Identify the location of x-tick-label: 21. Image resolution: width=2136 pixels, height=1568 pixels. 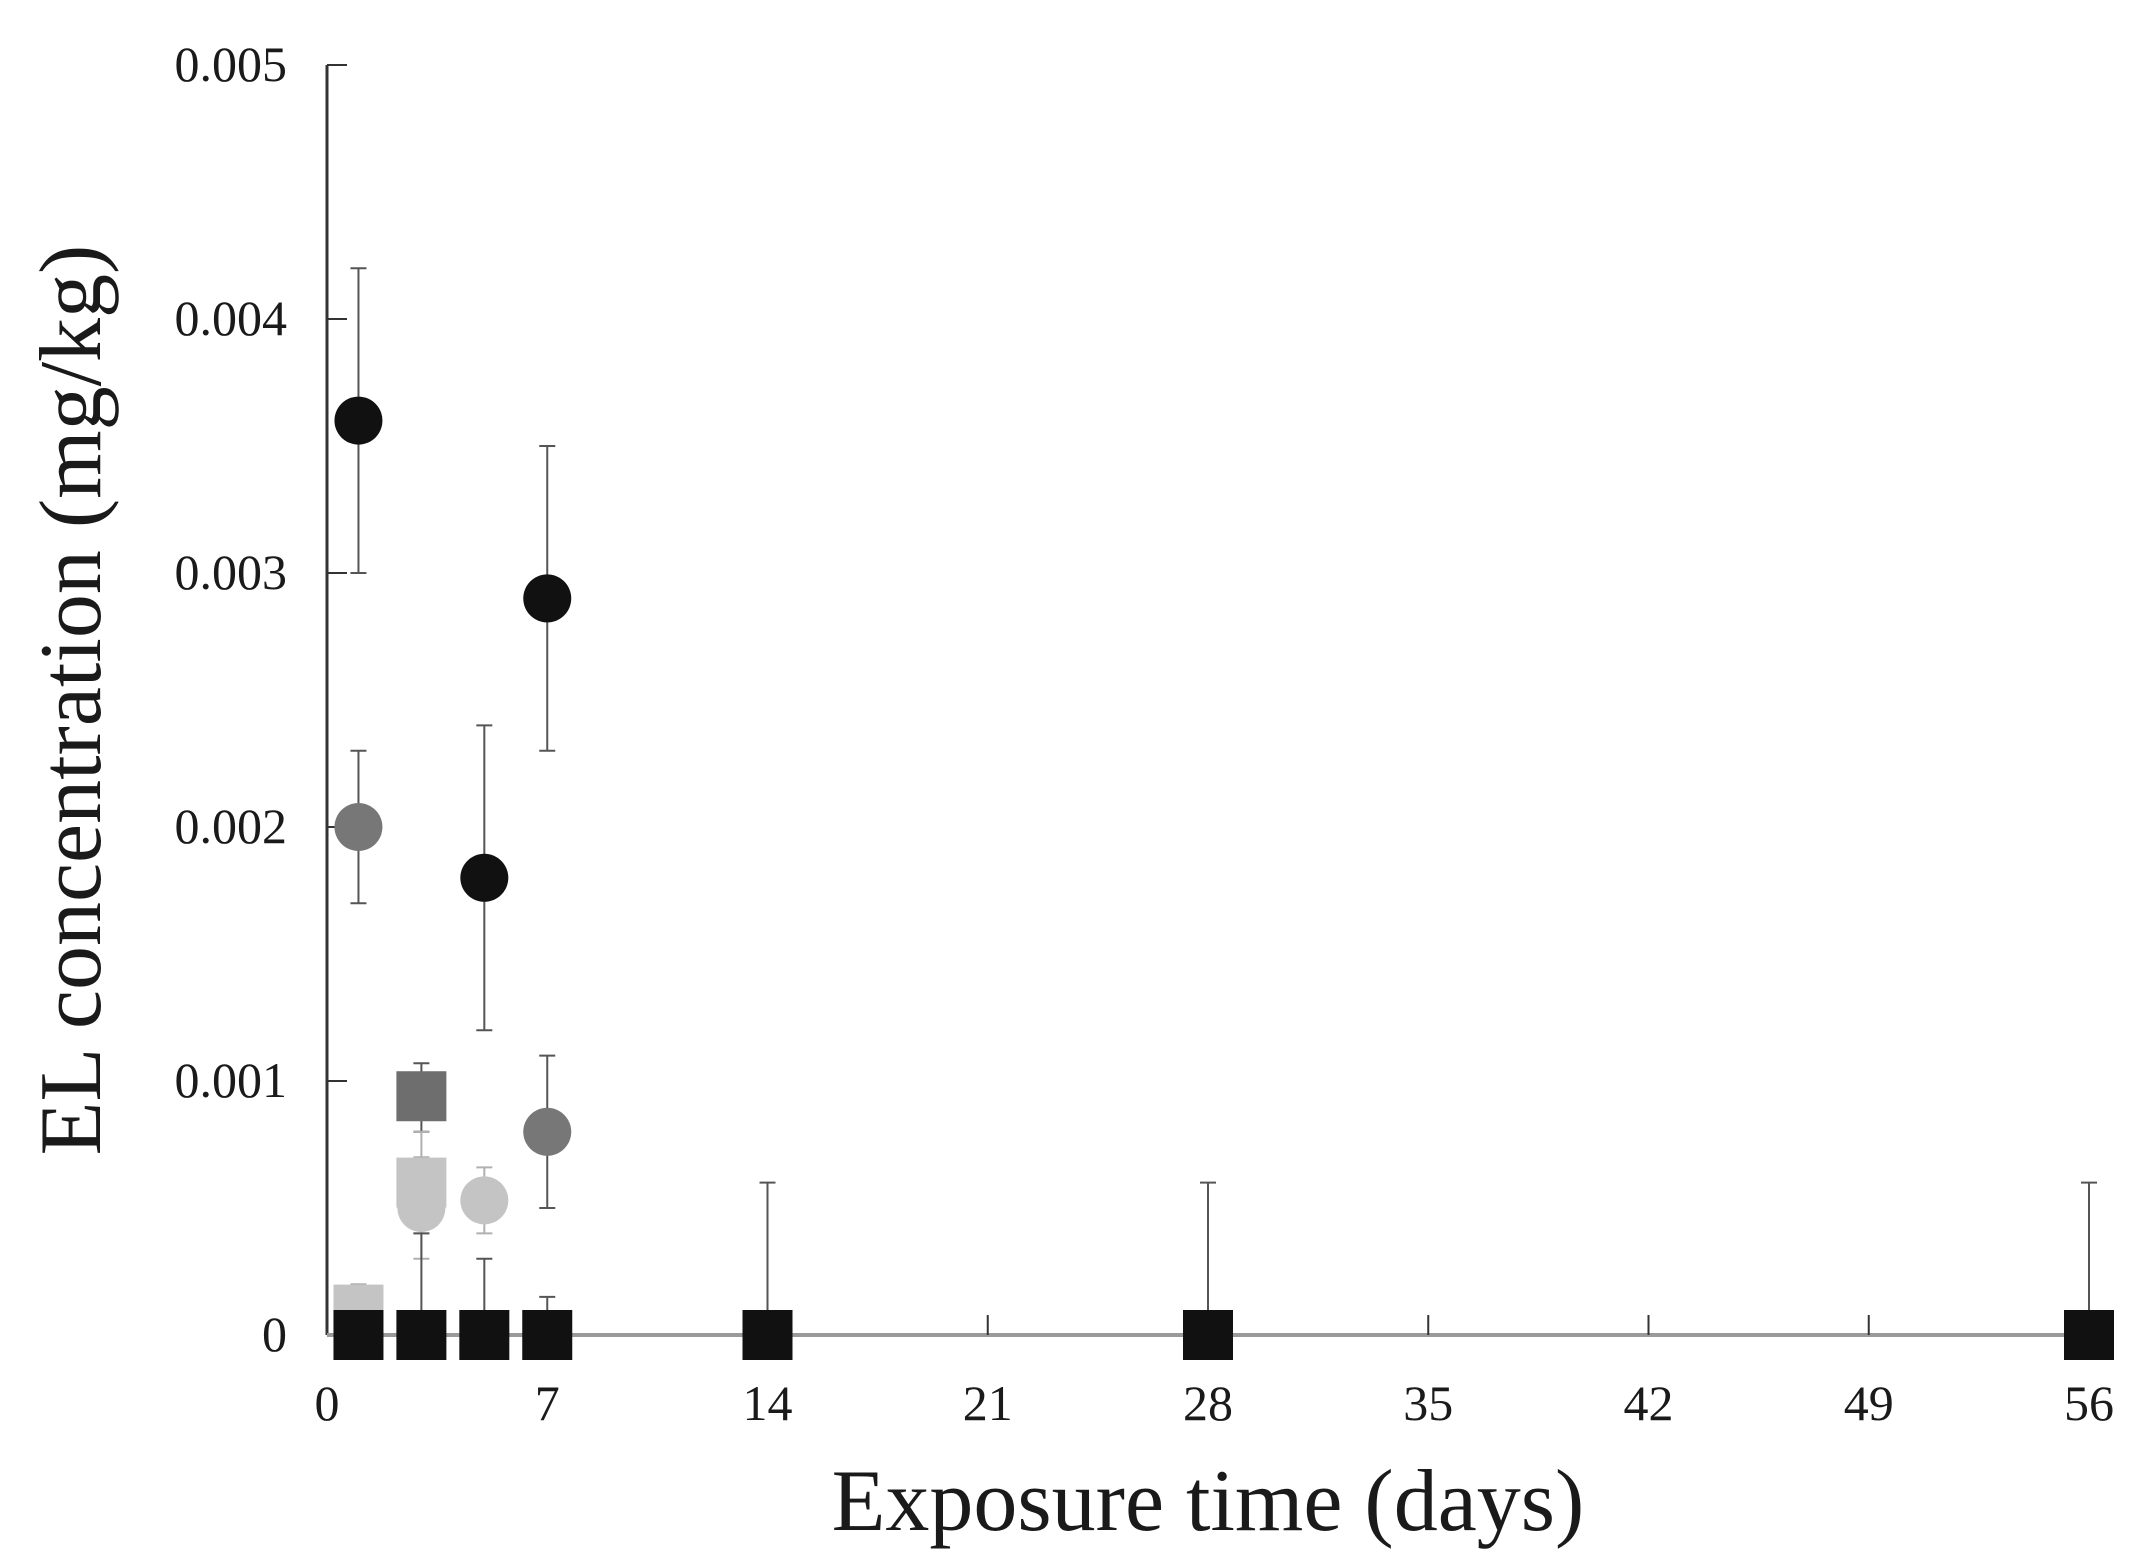
(988, 1403).